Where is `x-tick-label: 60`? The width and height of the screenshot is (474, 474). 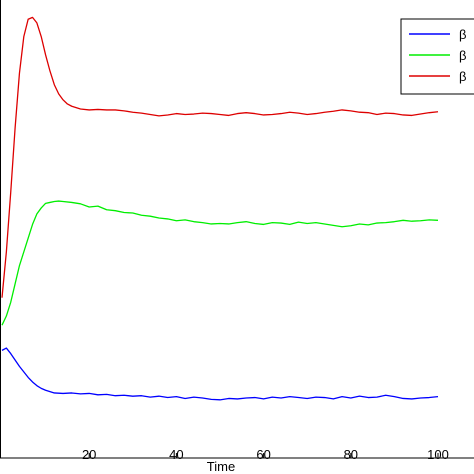 x-tick-label: 60 is located at coordinates (263, 454).